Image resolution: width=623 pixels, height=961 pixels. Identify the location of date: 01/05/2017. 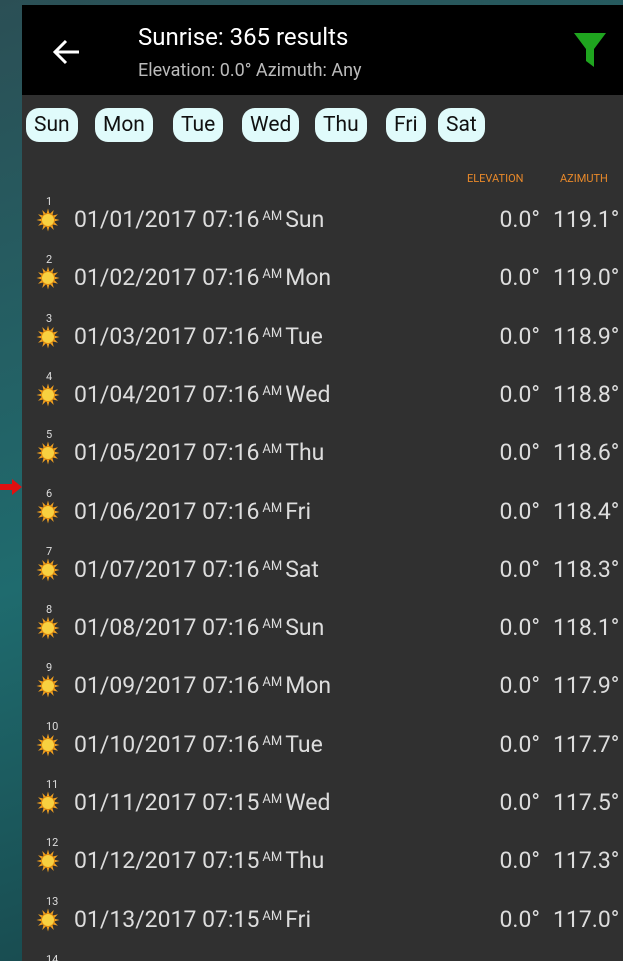
(135, 453).